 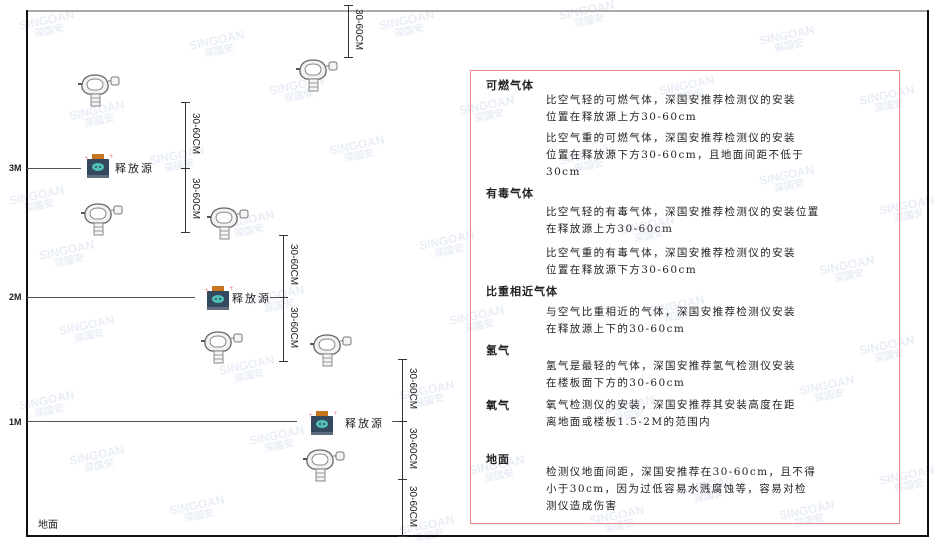 What do you see at coordinates (478, 11) in the screenshot?
I see `ceiling-line` at bounding box center [478, 11].